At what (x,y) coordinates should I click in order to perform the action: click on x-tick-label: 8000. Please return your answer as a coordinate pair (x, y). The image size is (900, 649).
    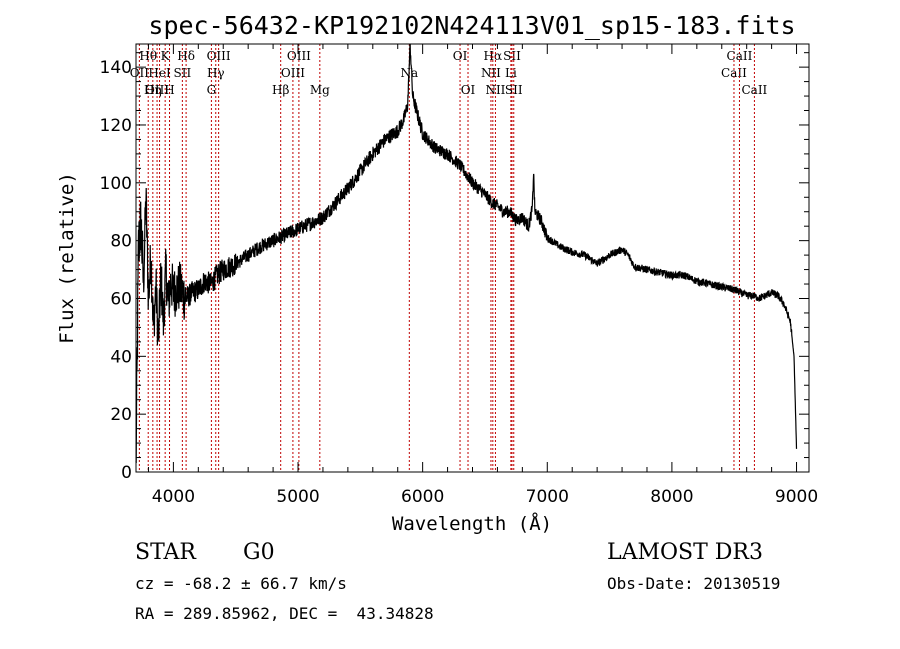
    Looking at the image, I should click on (671, 497).